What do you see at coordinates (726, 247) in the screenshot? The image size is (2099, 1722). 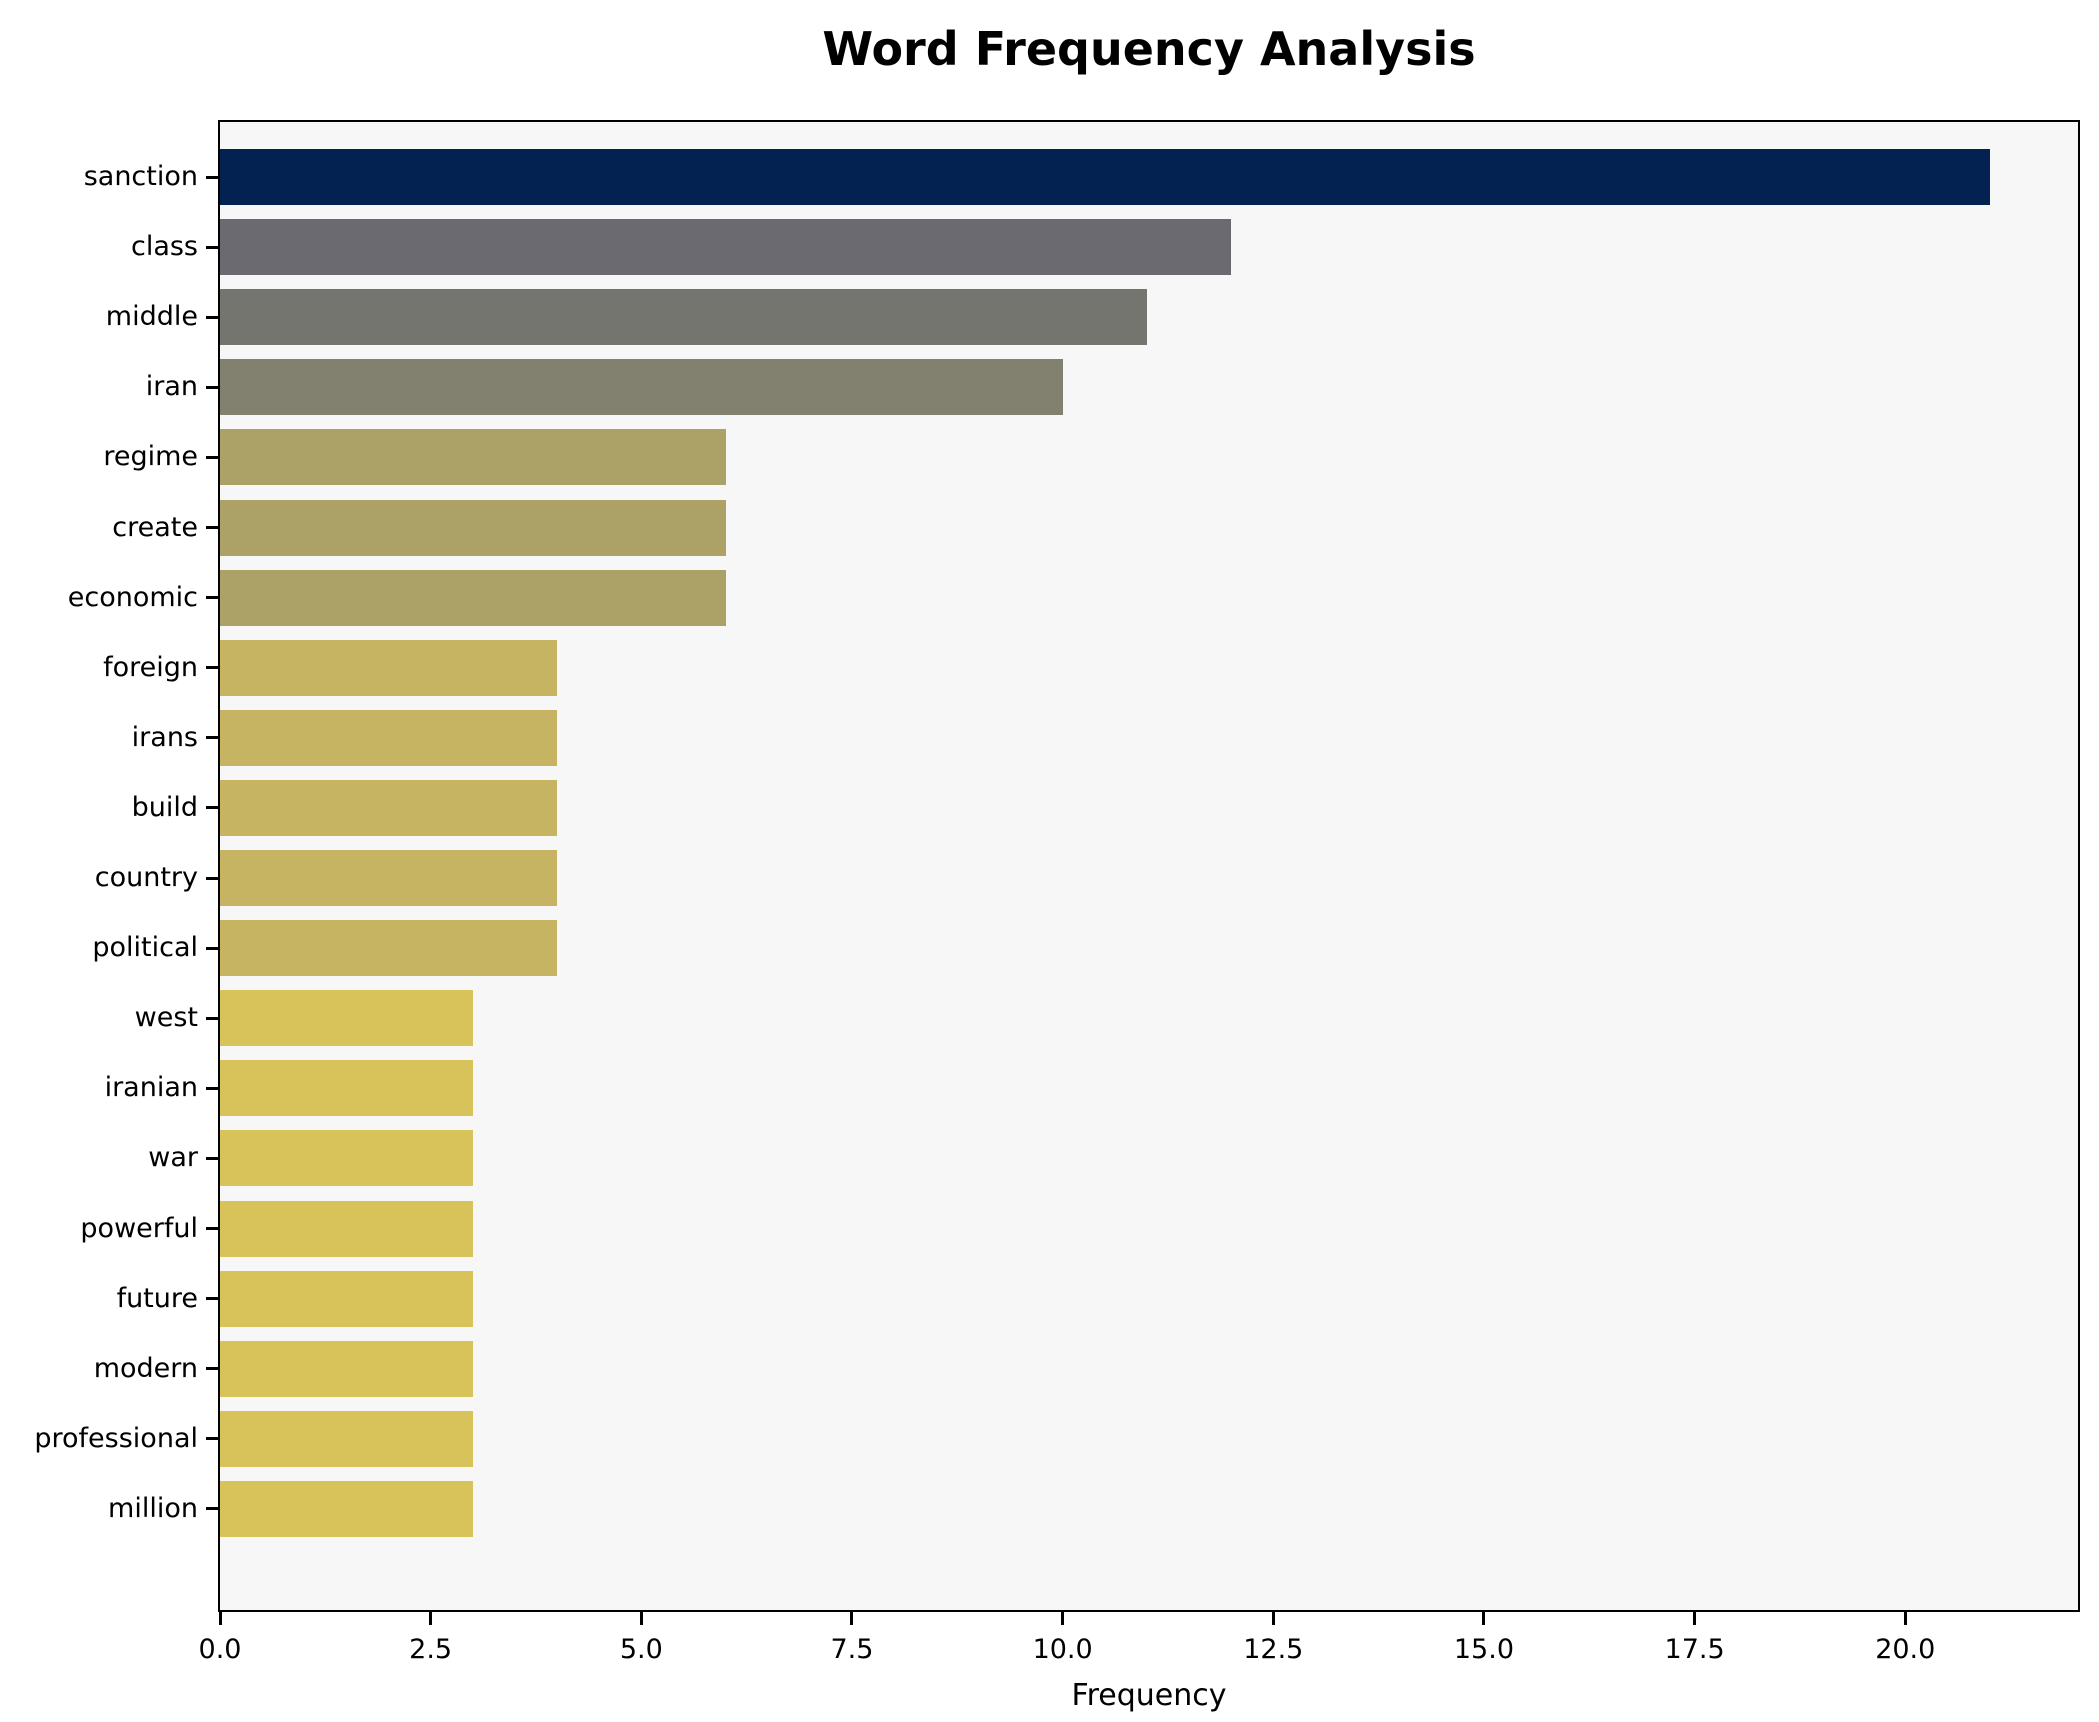 I see `bar-class` at bounding box center [726, 247].